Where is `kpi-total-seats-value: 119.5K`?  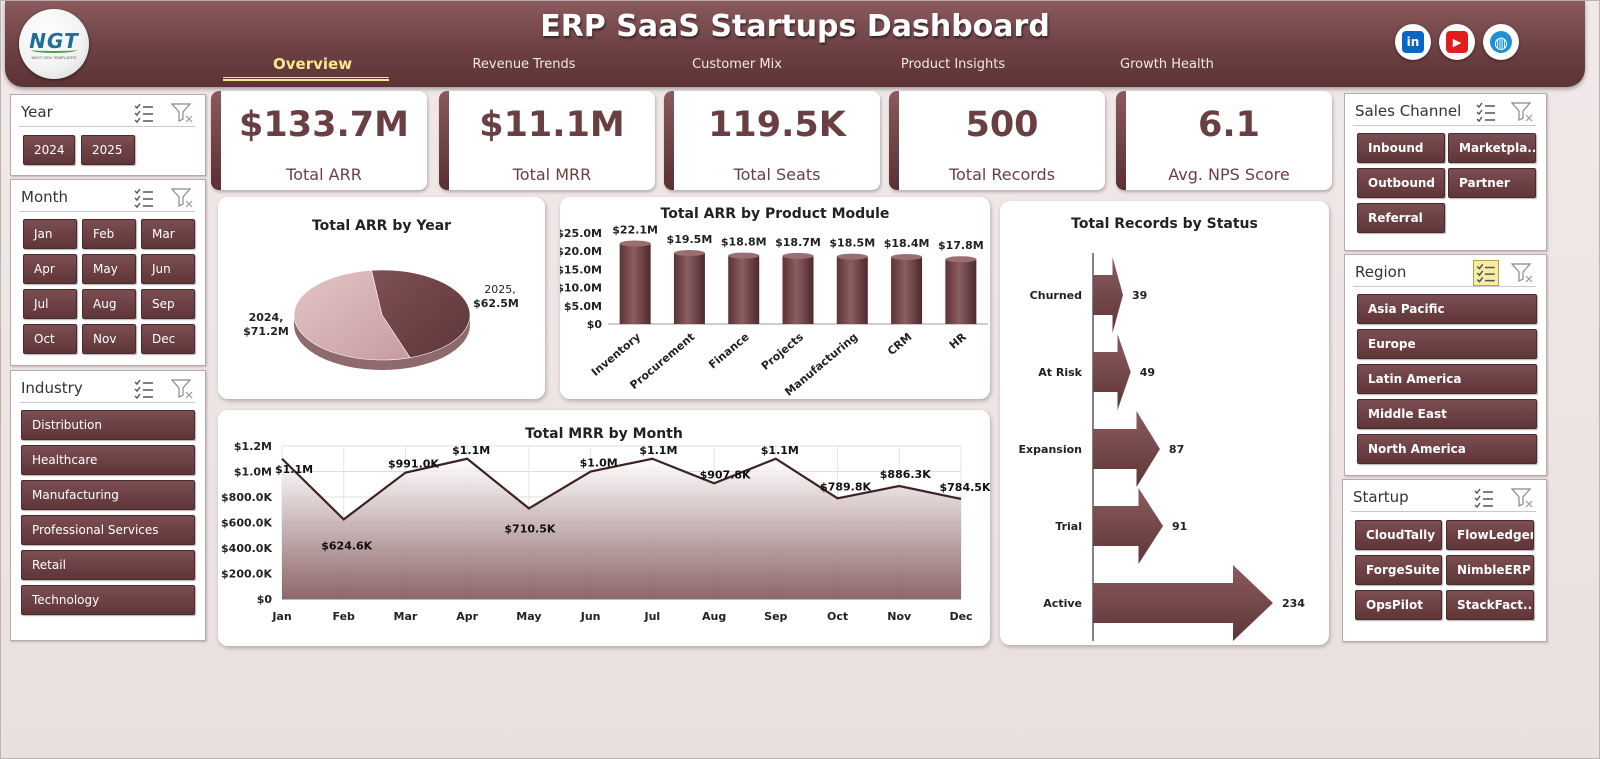 kpi-total-seats-value: 119.5K is located at coordinates (777, 125).